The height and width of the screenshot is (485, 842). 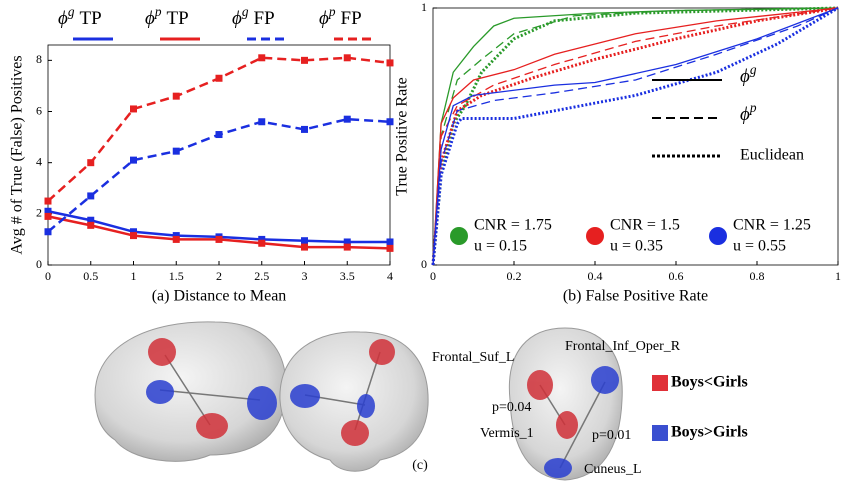 I want to click on x-tick-label: 2.5, so click(x=261, y=276).